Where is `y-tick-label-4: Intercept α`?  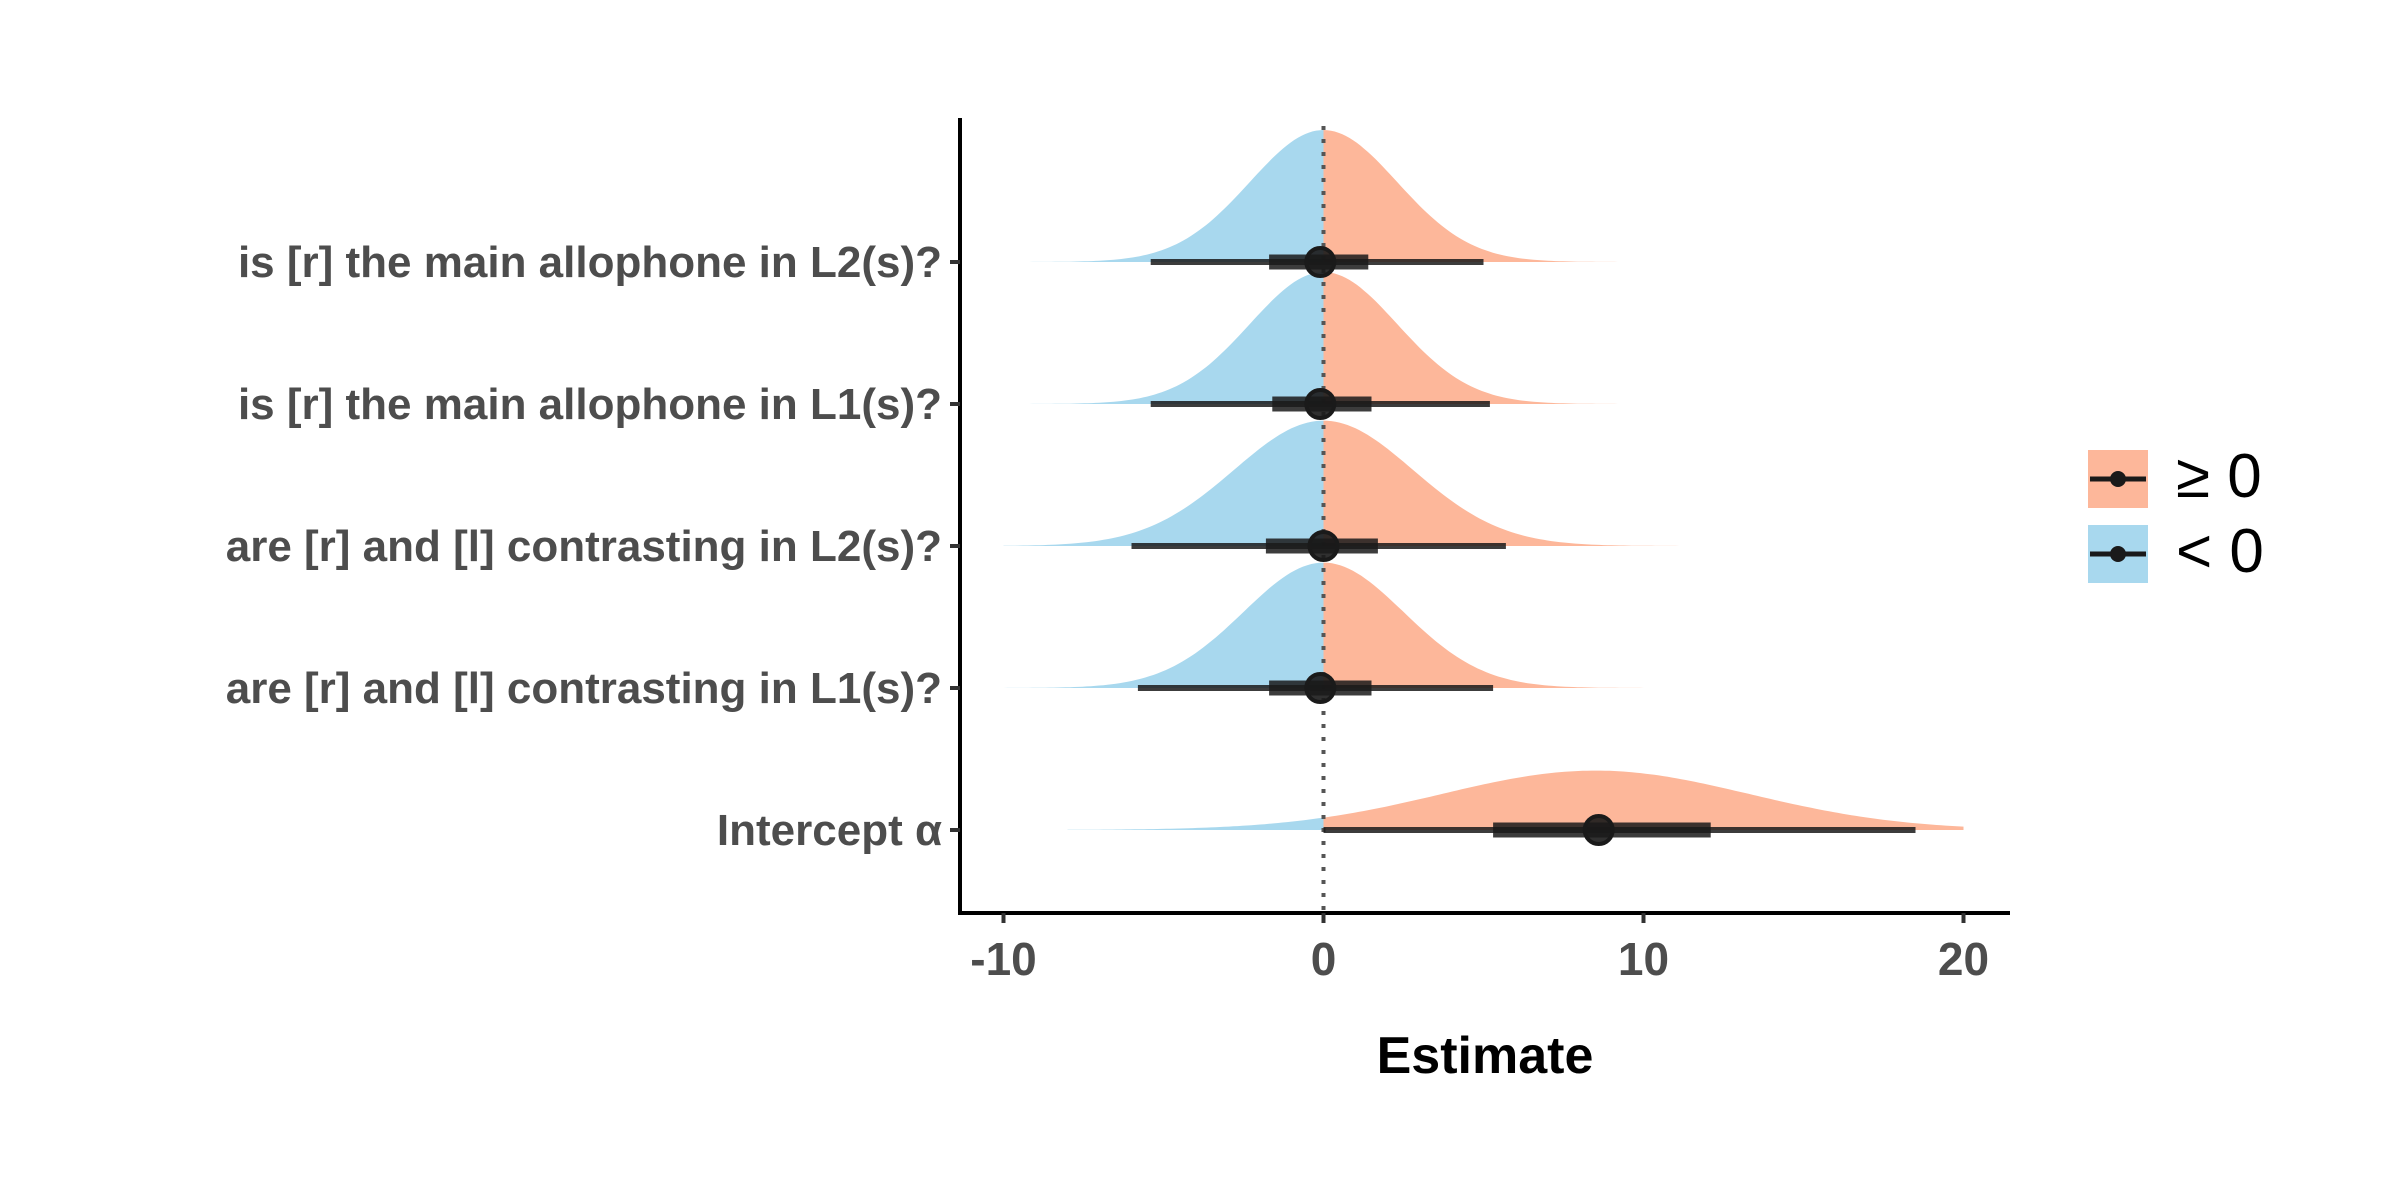
y-tick-label-4: Intercept α is located at coordinates (829, 830).